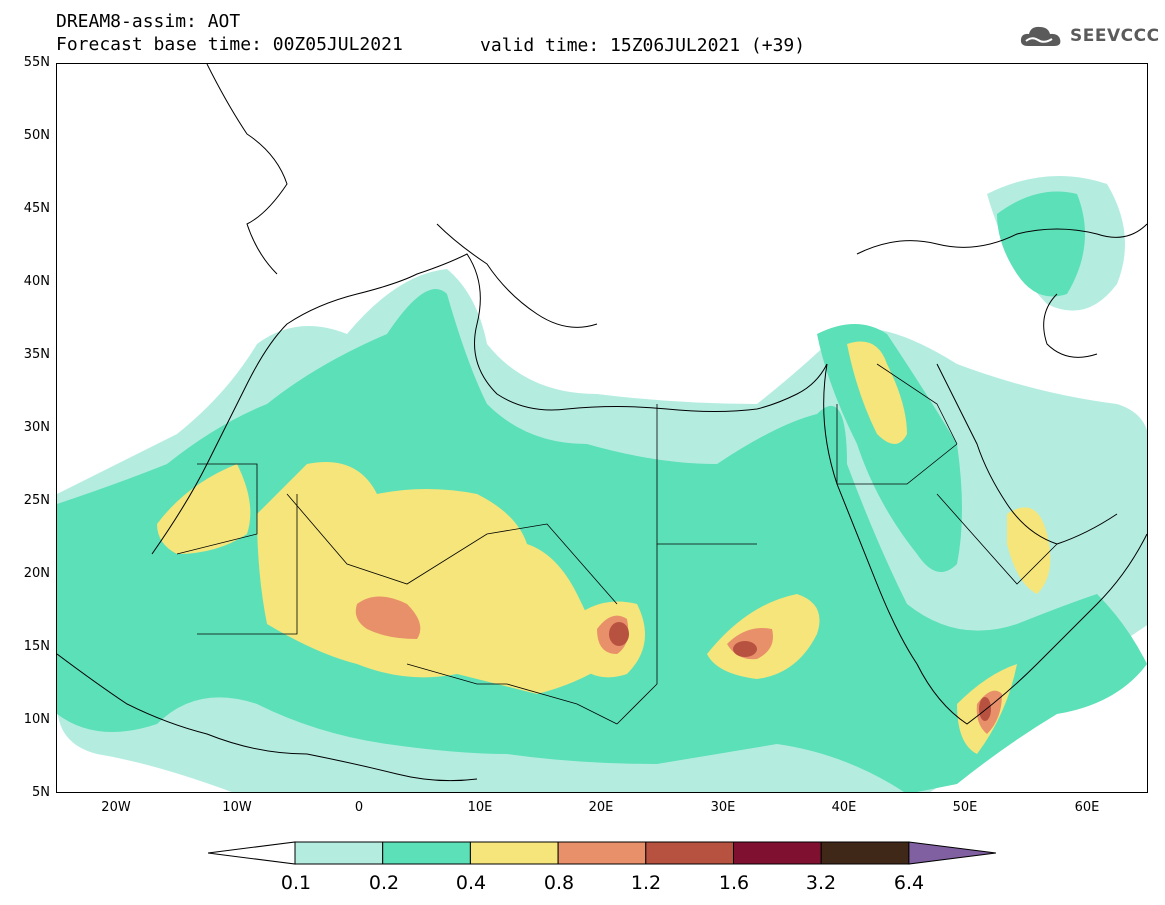 Image resolution: width=1165 pixels, height=905 pixels. Describe the element at coordinates (36, 354) in the screenshot. I see `lat-label: 35N` at that location.